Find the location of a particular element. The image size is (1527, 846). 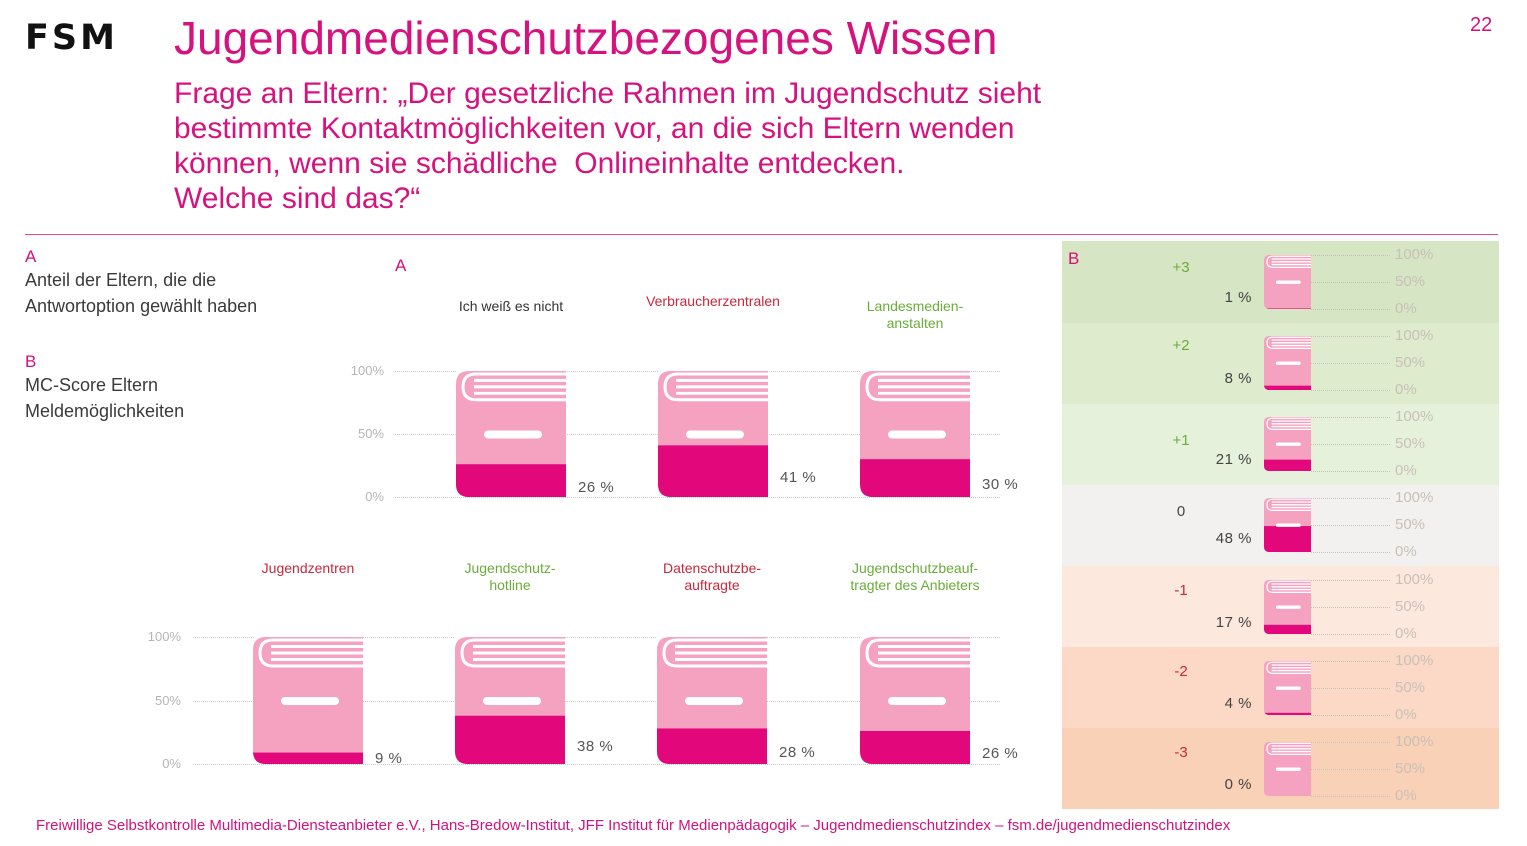

score-label: +1 is located at coordinates (1181, 441).